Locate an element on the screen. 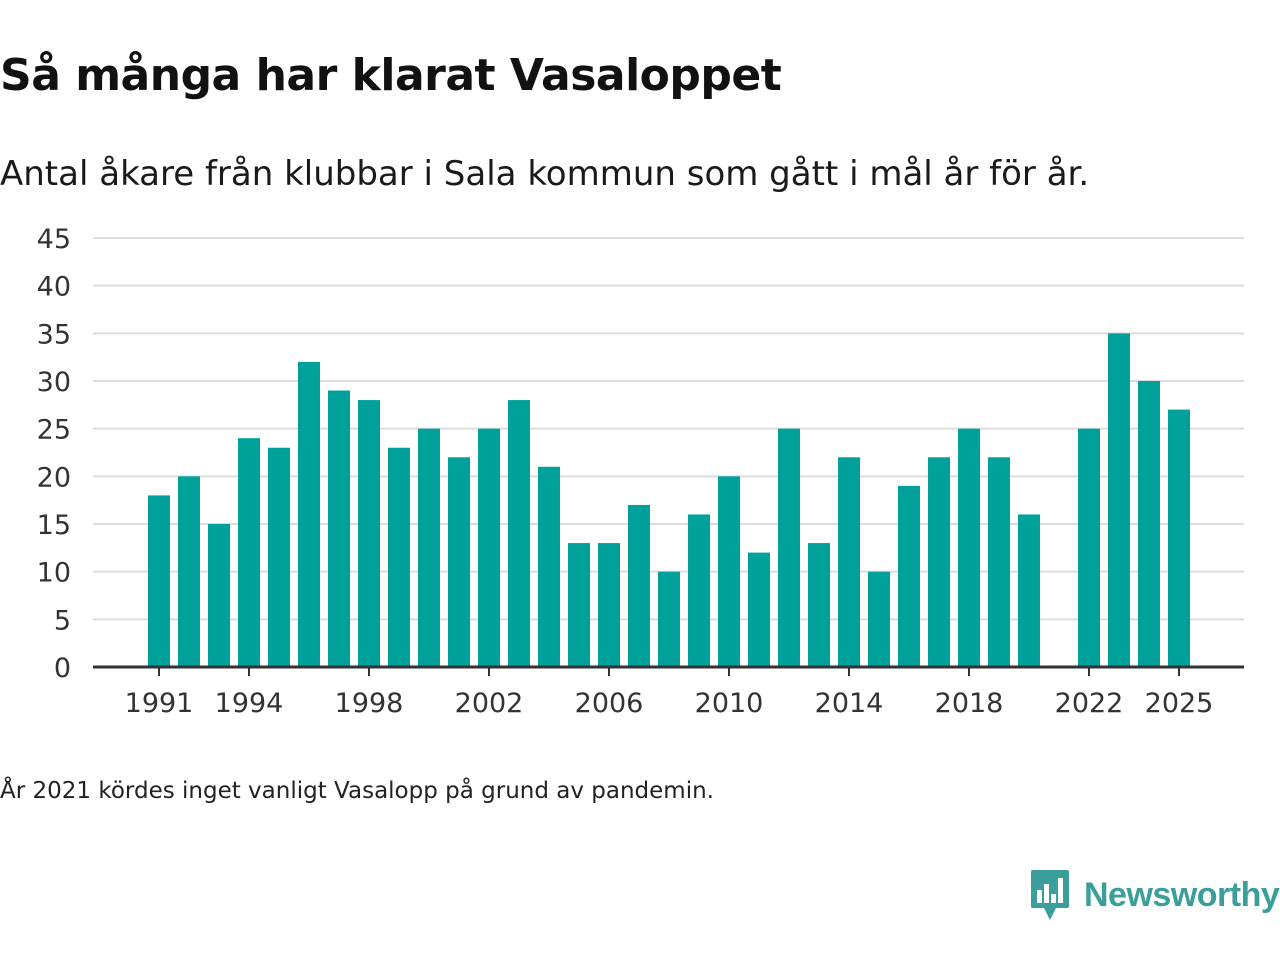  bar-1994 is located at coordinates (249, 552).